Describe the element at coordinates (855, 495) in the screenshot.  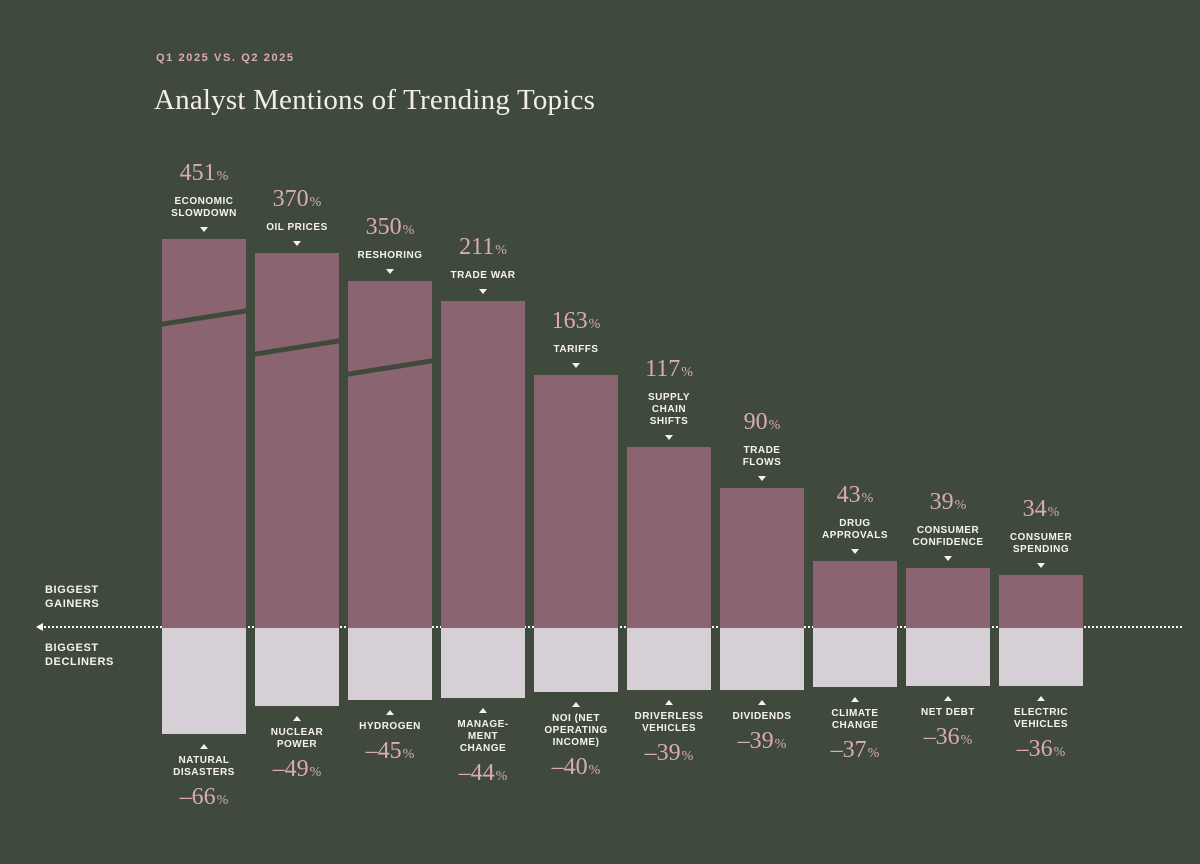
I see `gainer-value: 43%` at that location.